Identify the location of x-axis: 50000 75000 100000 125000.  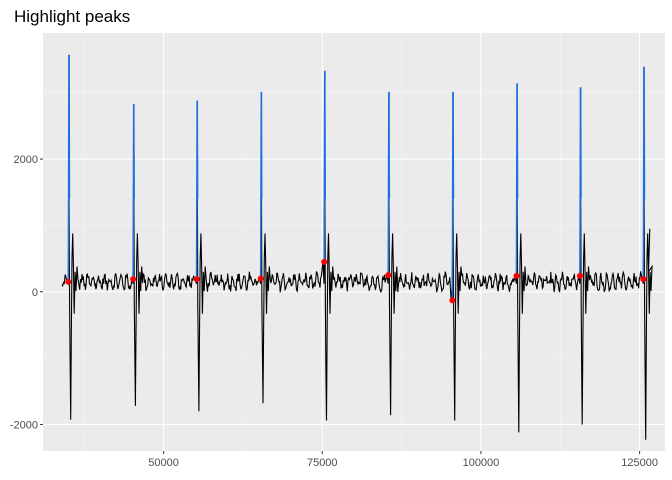
(403, 460).